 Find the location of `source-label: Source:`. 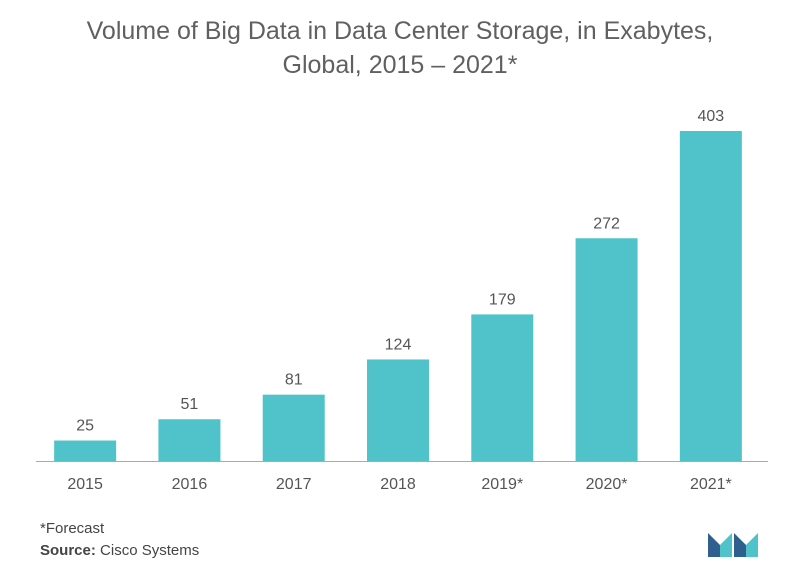

source-label: Source: is located at coordinates (68, 550).